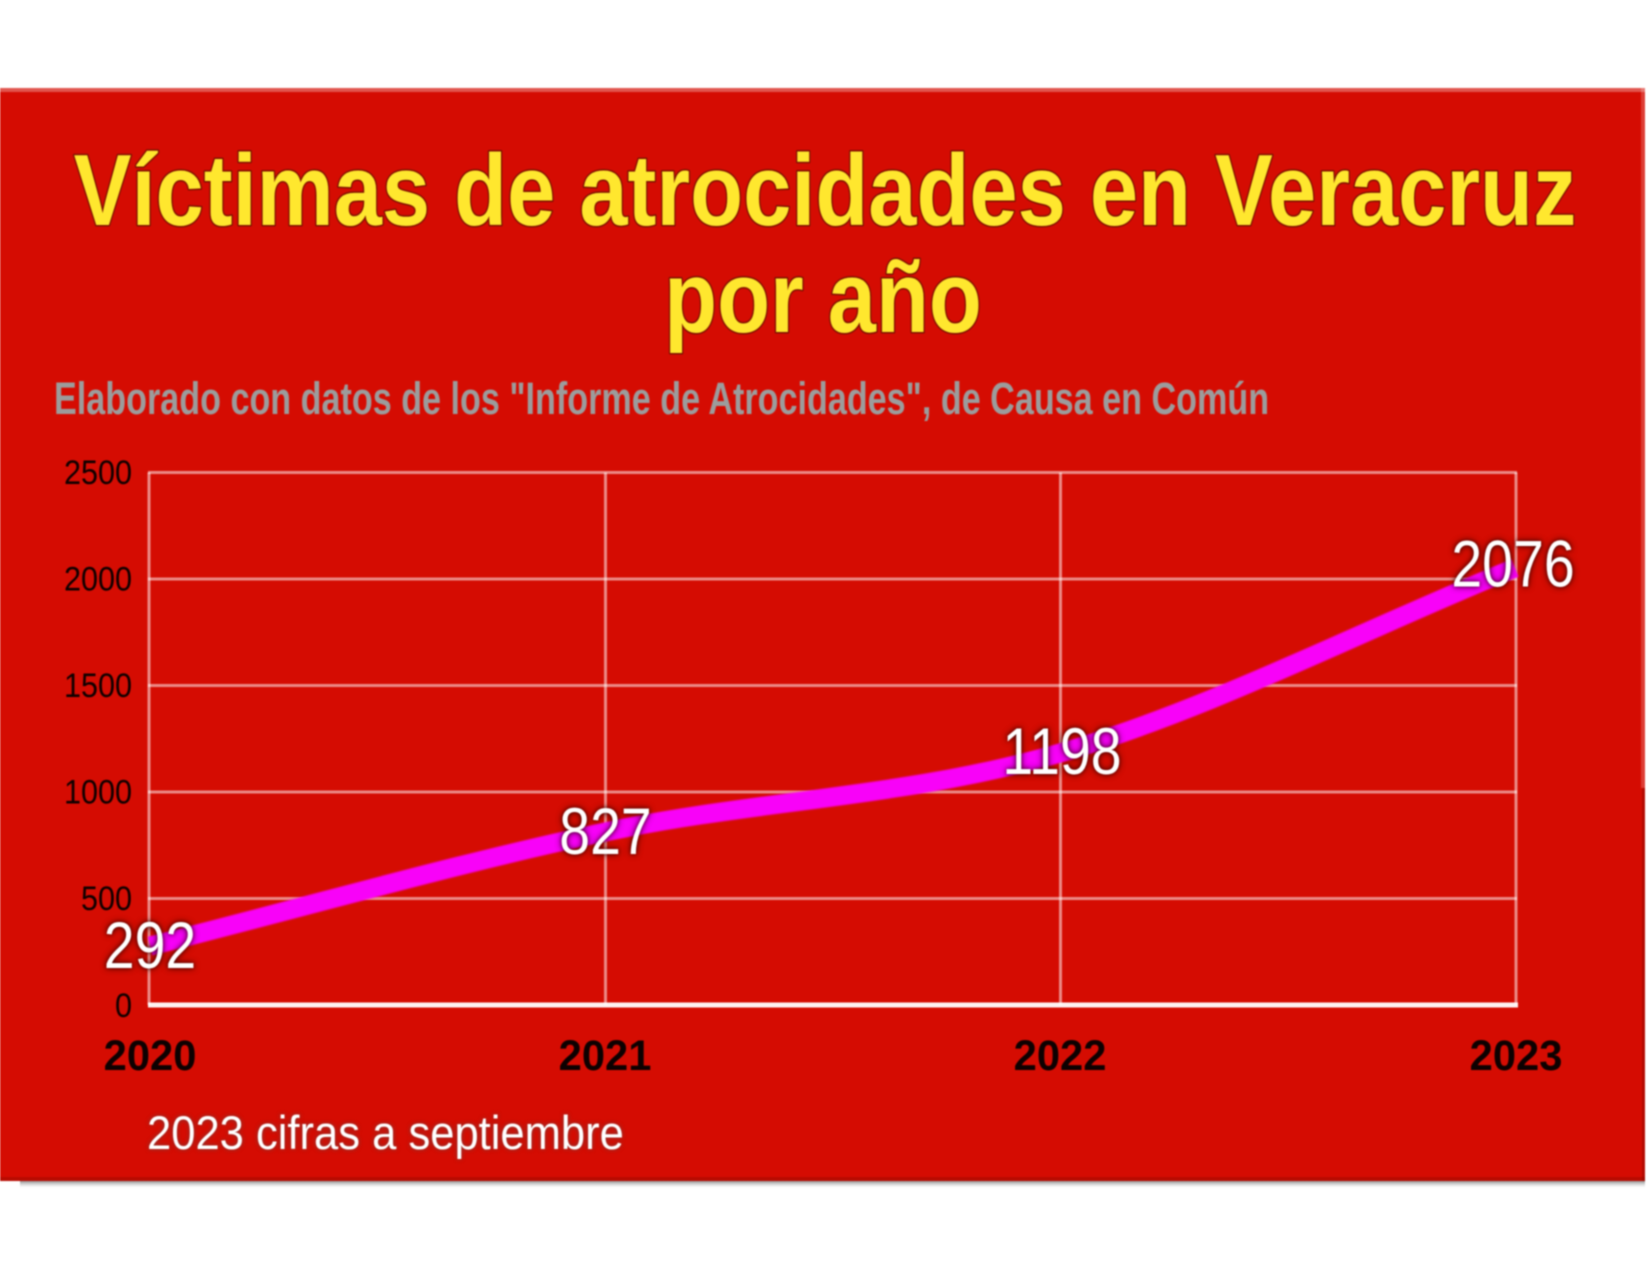 The image size is (1650, 1275). I want to click on svg-text:Víctimas de atrocidades en Ver: Víctimas de atrocidades en Veracruz, so click(825, 190).